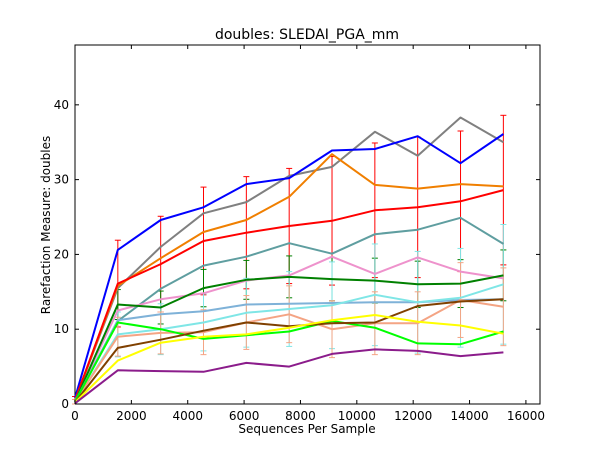 Image resolution: width=600 pixels, height=450 pixels. What do you see at coordinates (300, 416) in the screenshot?
I see `x-tick-label: 8000` at bounding box center [300, 416].